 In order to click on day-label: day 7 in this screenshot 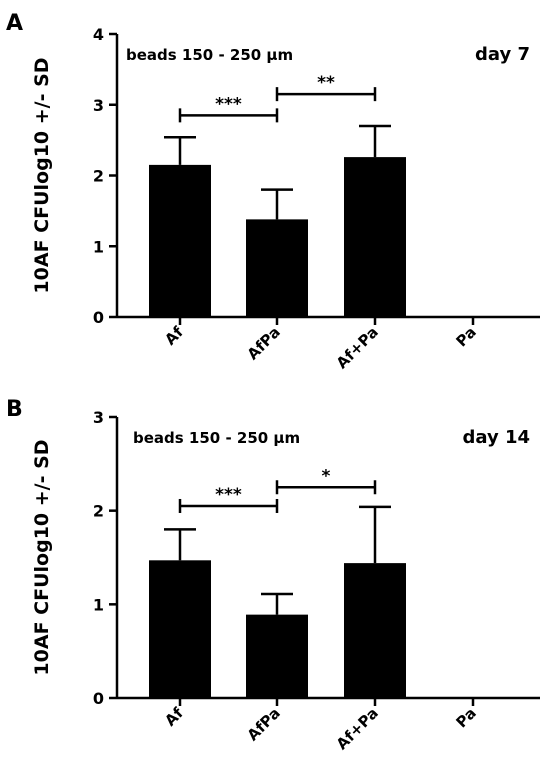, I will do `click(502, 54)`.